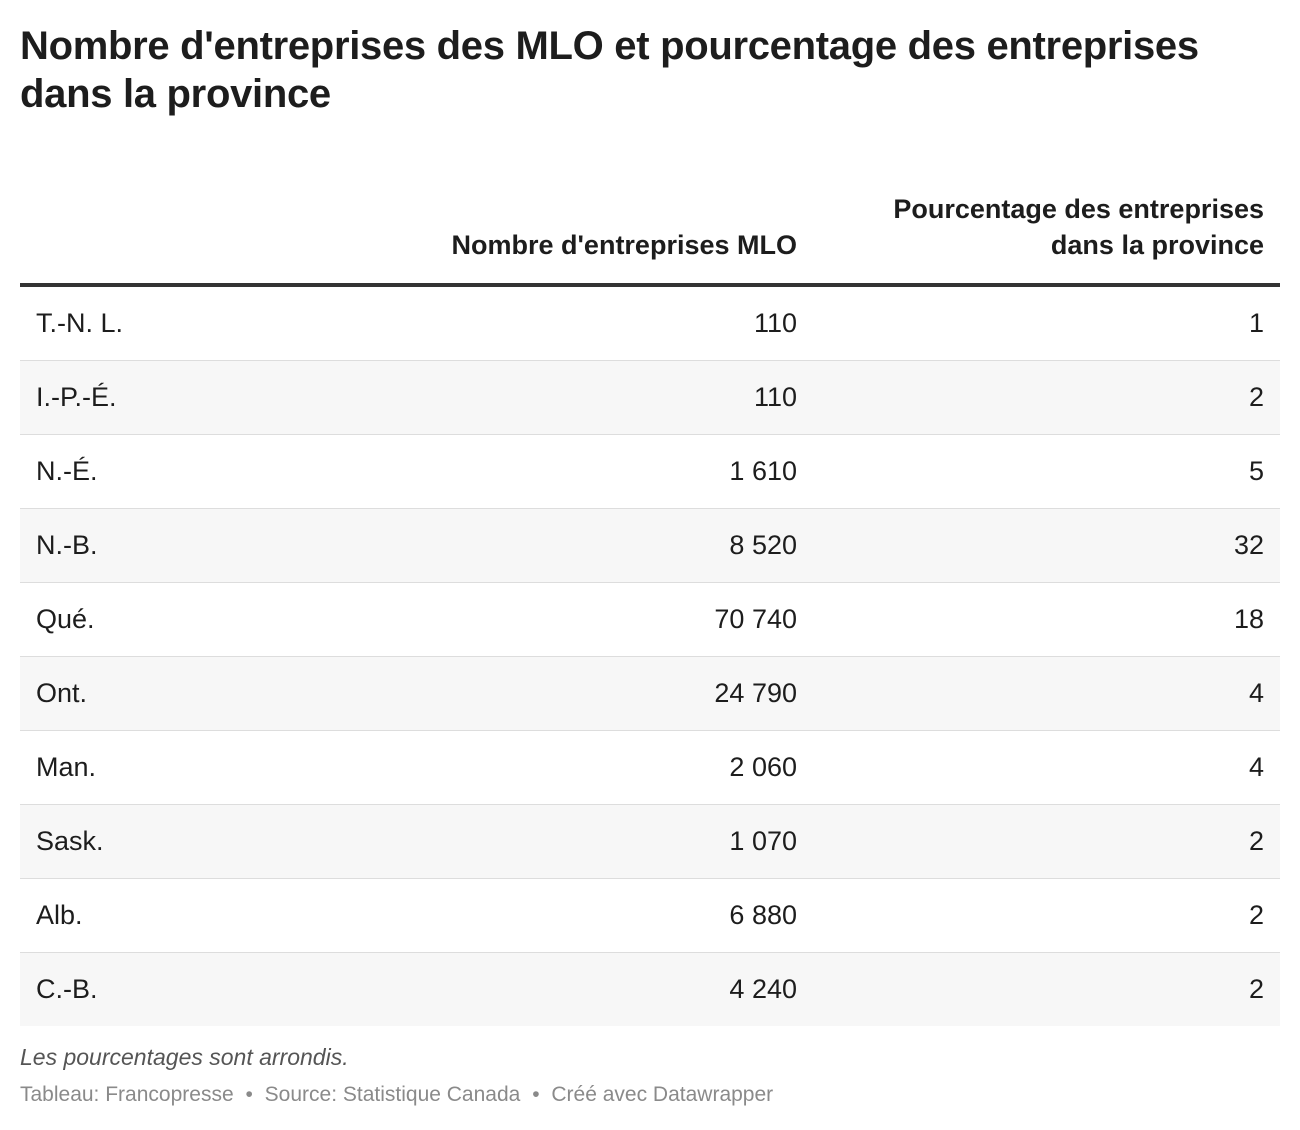 The width and height of the screenshot is (1300, 1130). Describe the element at coordinates (566, 841) in the screenshot. I see `row-entreprises-cell: 1 070` at that location.